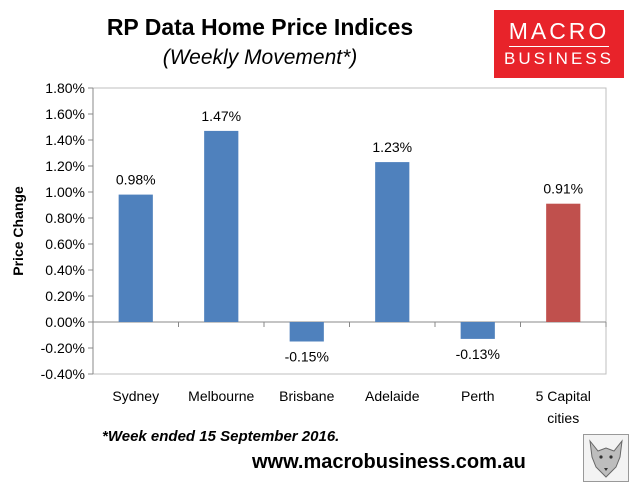 This screenshot has width=633, height=486. Describe the element at coordinates (65, 166) in the screenshot. I see `y-tick-label: 1.20%` at that location.